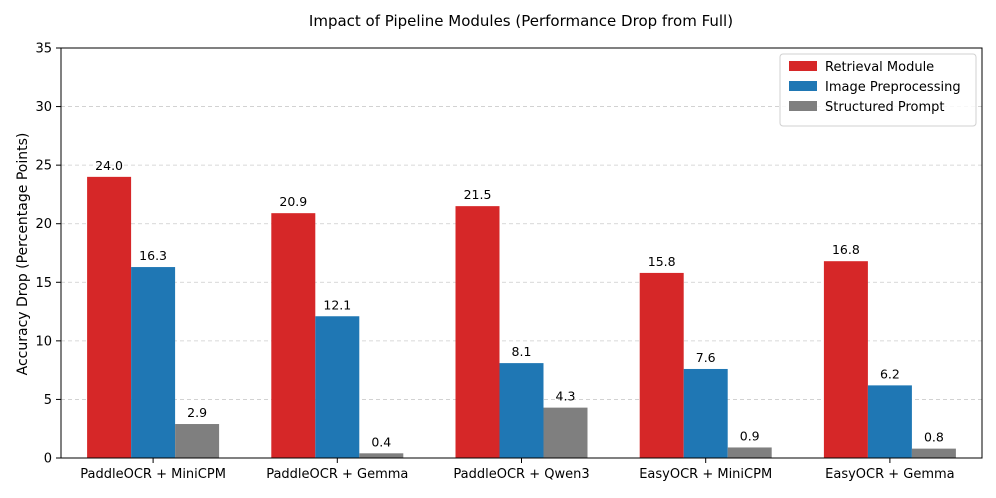  What do you see at coordinates (43, 341) in the screenshot?
I see `y-tick-label: 10` at bounding box center [43, 341].